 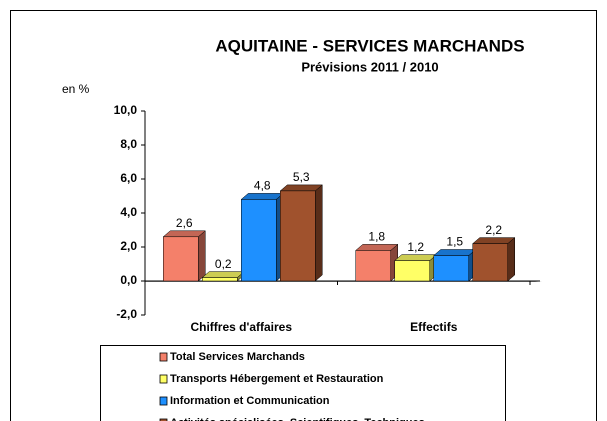 What do you see at coordinates (376, 237) in the screenshot?
I see `value-label: 1,8` at bounding box center [376, 237].